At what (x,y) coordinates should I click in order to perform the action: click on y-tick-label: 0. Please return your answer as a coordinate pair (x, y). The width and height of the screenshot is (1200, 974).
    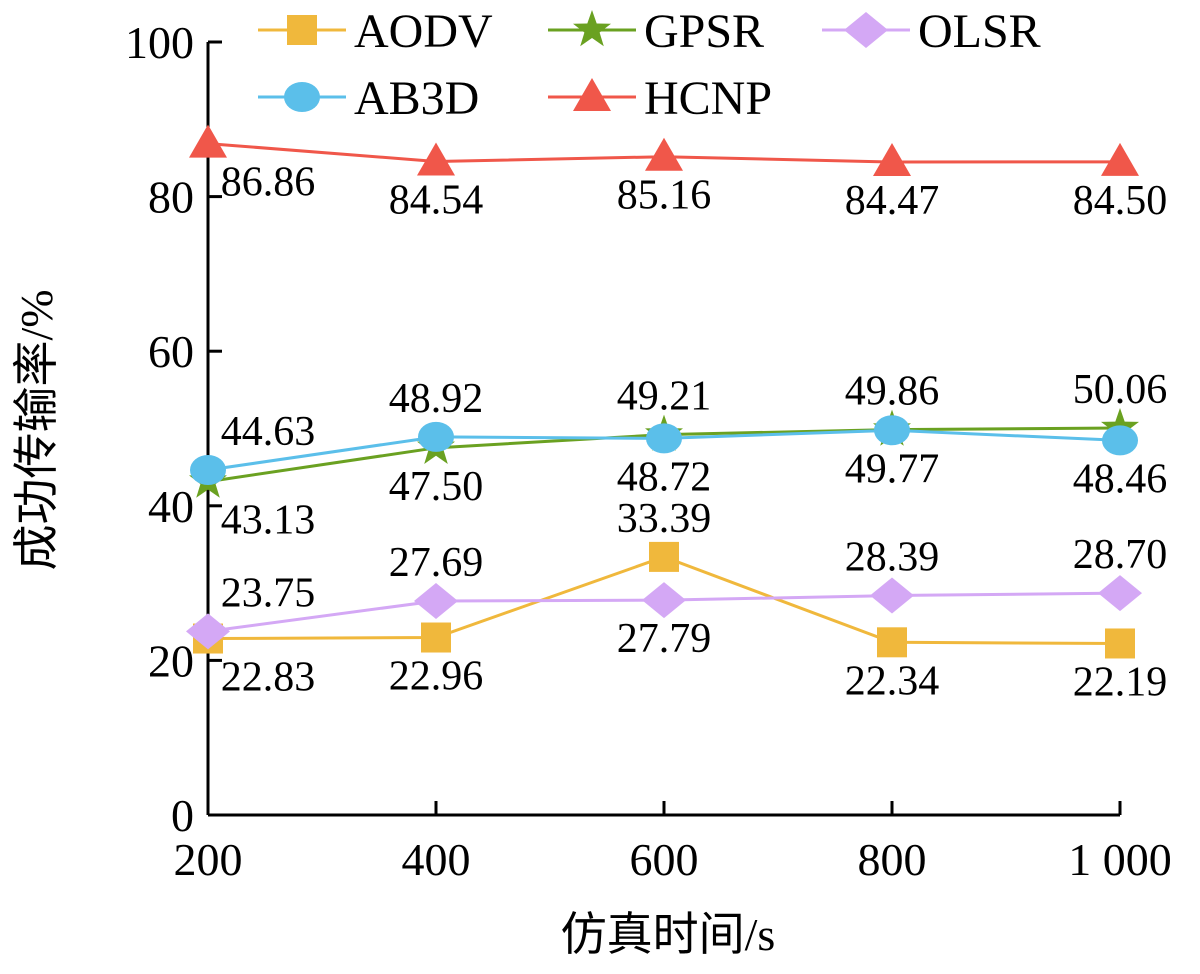
    Looking at the image, I should click on (182, 815).